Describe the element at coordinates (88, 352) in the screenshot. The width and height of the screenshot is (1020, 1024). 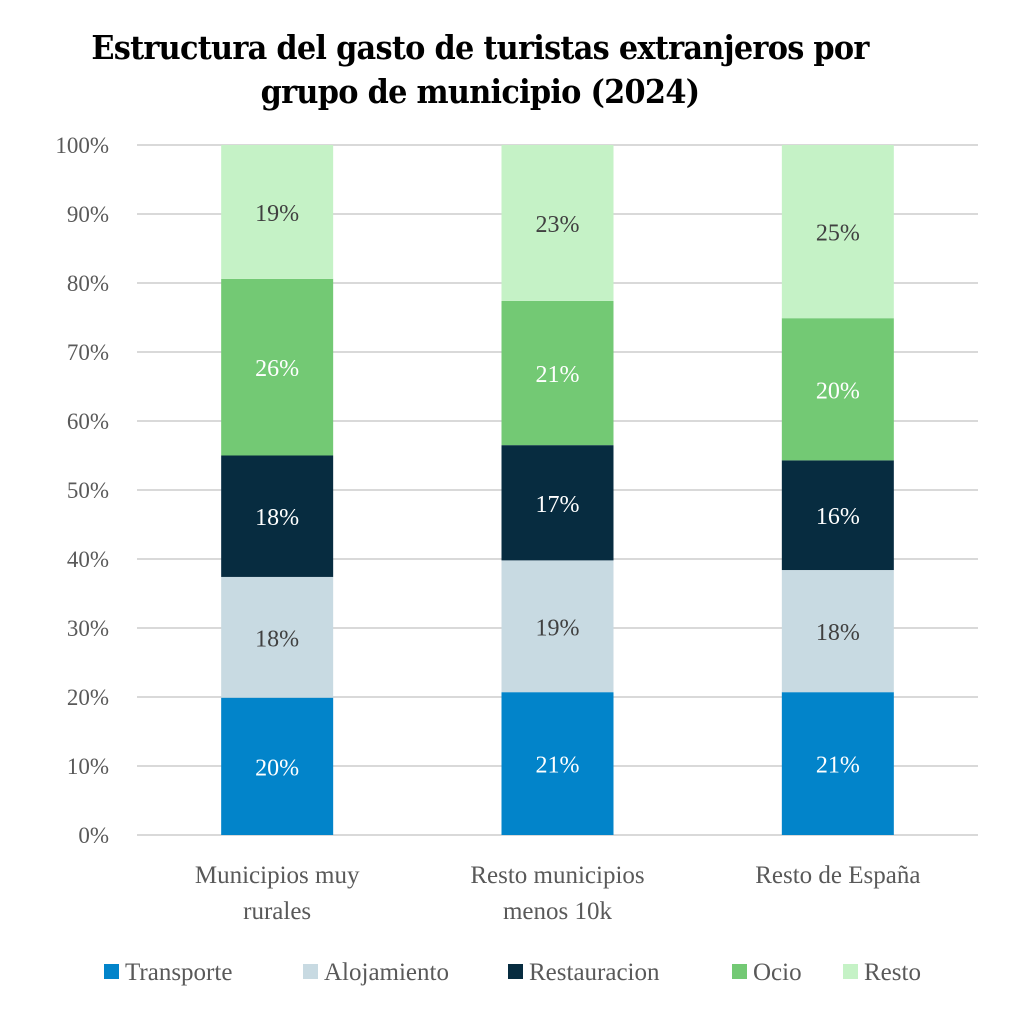
I see `y-tick-label: 70%` at that location.